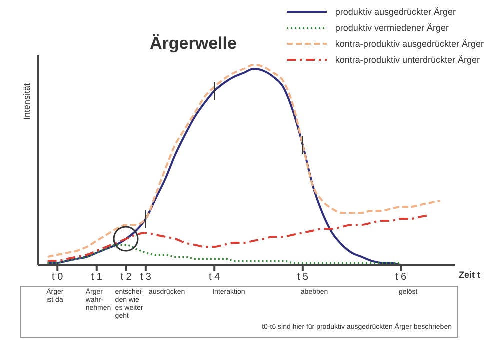 The image size is (490, 344). Describe the element at coordinates (469, 275) in the screenshot. I see `x-axis-title: Zeit t` at that location.